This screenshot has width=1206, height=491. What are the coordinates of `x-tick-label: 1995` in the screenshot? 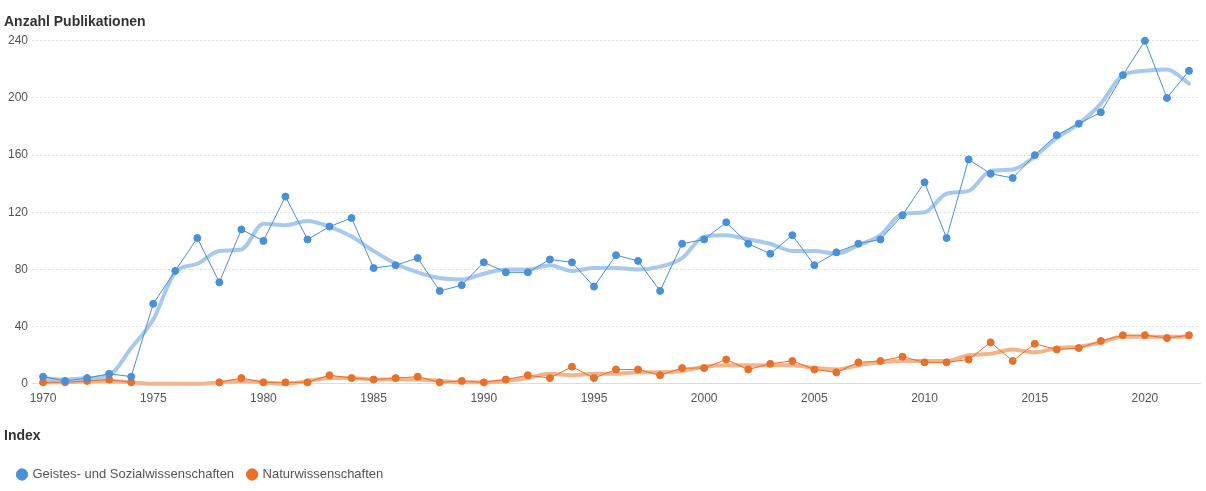 It's located at (594, 398).